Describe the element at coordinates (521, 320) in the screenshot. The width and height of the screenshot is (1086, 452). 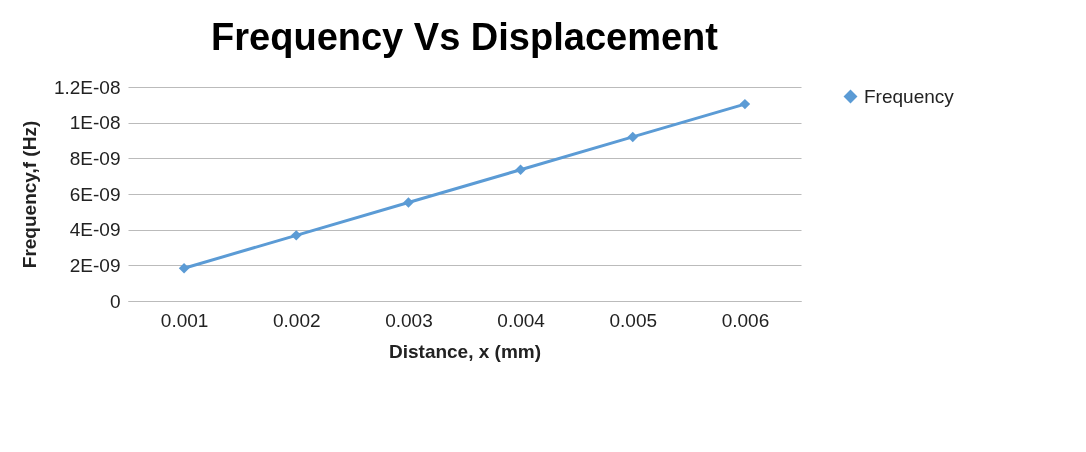
I see `x-tick-label: 0.004` at that location.